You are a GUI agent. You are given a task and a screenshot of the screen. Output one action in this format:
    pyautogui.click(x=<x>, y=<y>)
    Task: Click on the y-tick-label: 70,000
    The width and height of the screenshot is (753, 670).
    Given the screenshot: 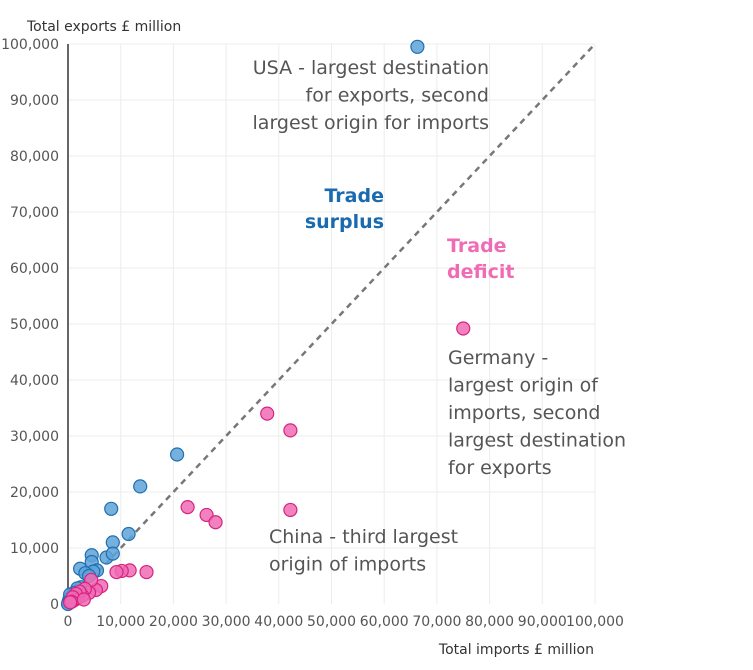 What is the action you would take?
    pyautogui.click(x=34, y=213)
    